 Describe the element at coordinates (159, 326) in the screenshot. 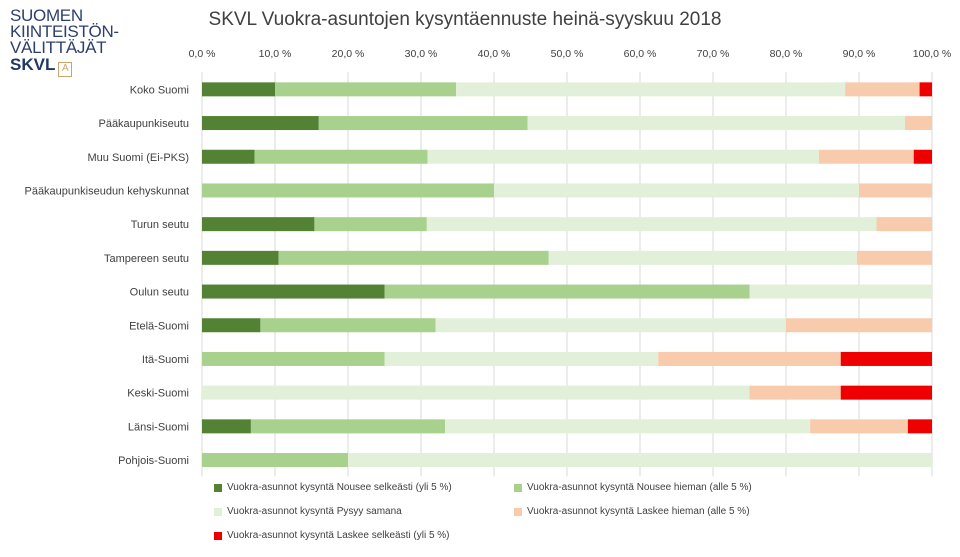

I see `category-label: Etelä-Suomi` at that location.